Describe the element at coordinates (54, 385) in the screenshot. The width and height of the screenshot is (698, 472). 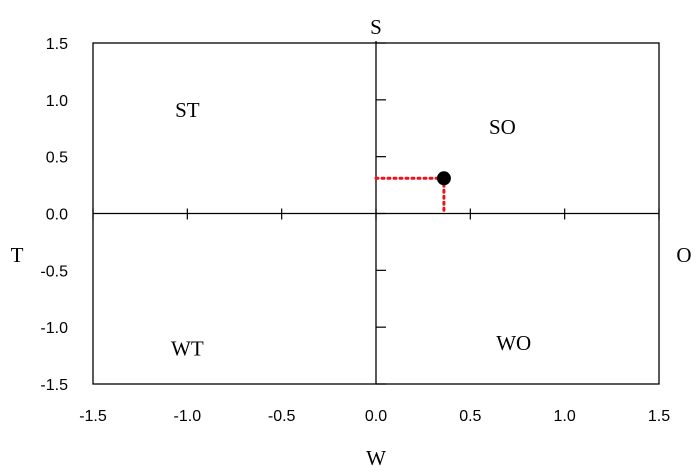
I see `y-tick-label-0: -1.5` at that location.